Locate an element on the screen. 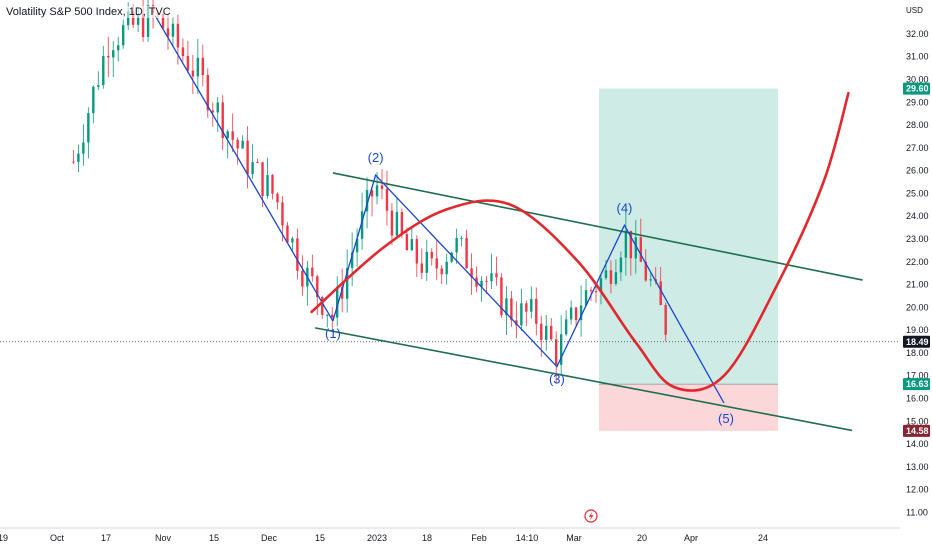  x-tick-label: Mar is located at coordinates (574, 538).